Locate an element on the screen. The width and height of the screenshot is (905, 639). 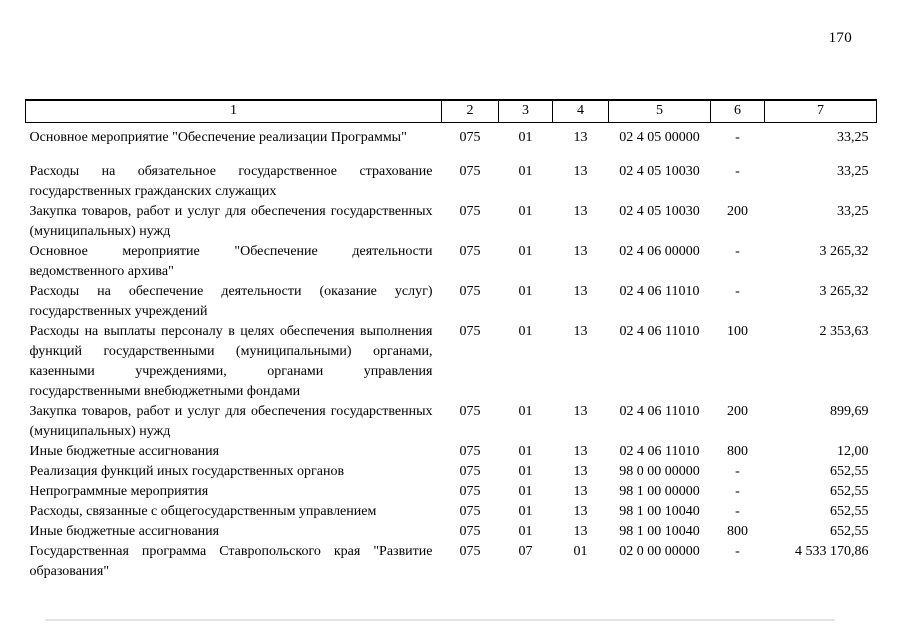
scan-artifact-line is located at coordinates (440, 620).